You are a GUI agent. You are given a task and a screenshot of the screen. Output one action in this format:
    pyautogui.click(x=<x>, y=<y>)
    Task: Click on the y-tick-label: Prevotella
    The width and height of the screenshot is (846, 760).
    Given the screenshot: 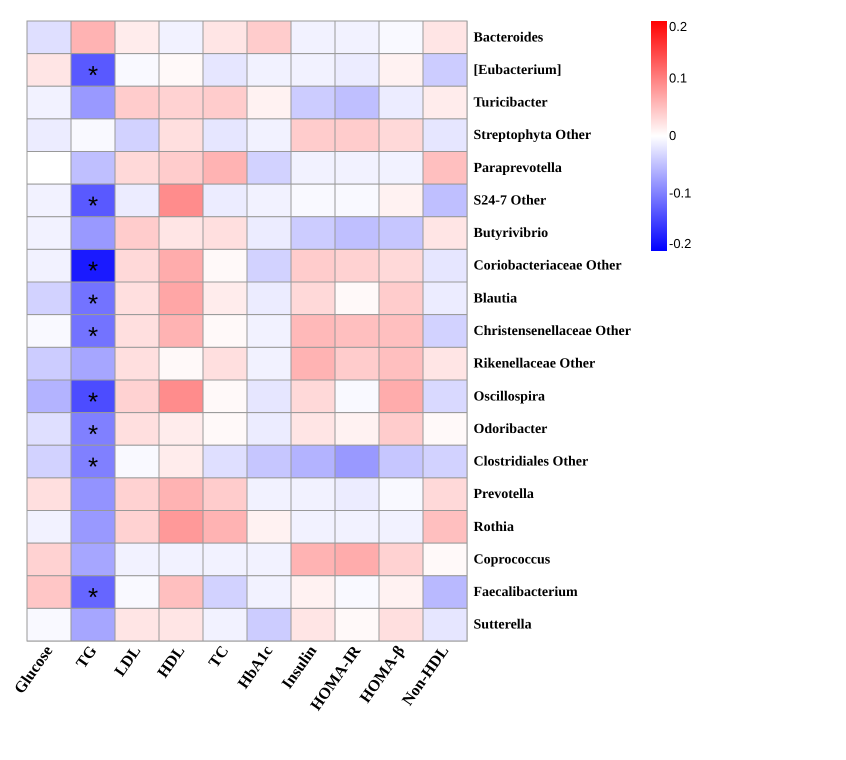 What is the action you would take?
    pyautogui.click(x=504, y=494)
    